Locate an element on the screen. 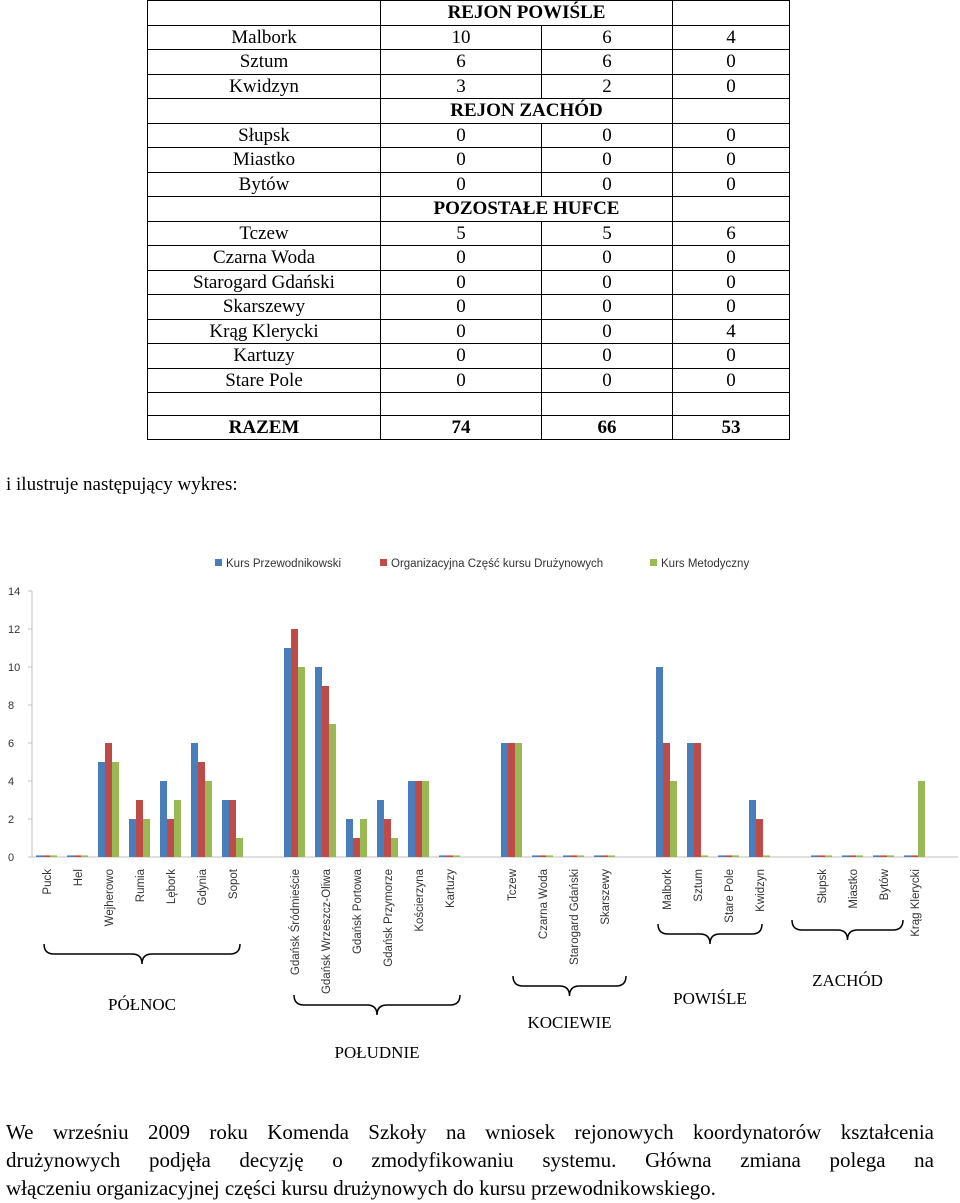 The image size is (960, 1203). x-category-label: Gdańsk Przymorze is located at coordinates (389, 918).